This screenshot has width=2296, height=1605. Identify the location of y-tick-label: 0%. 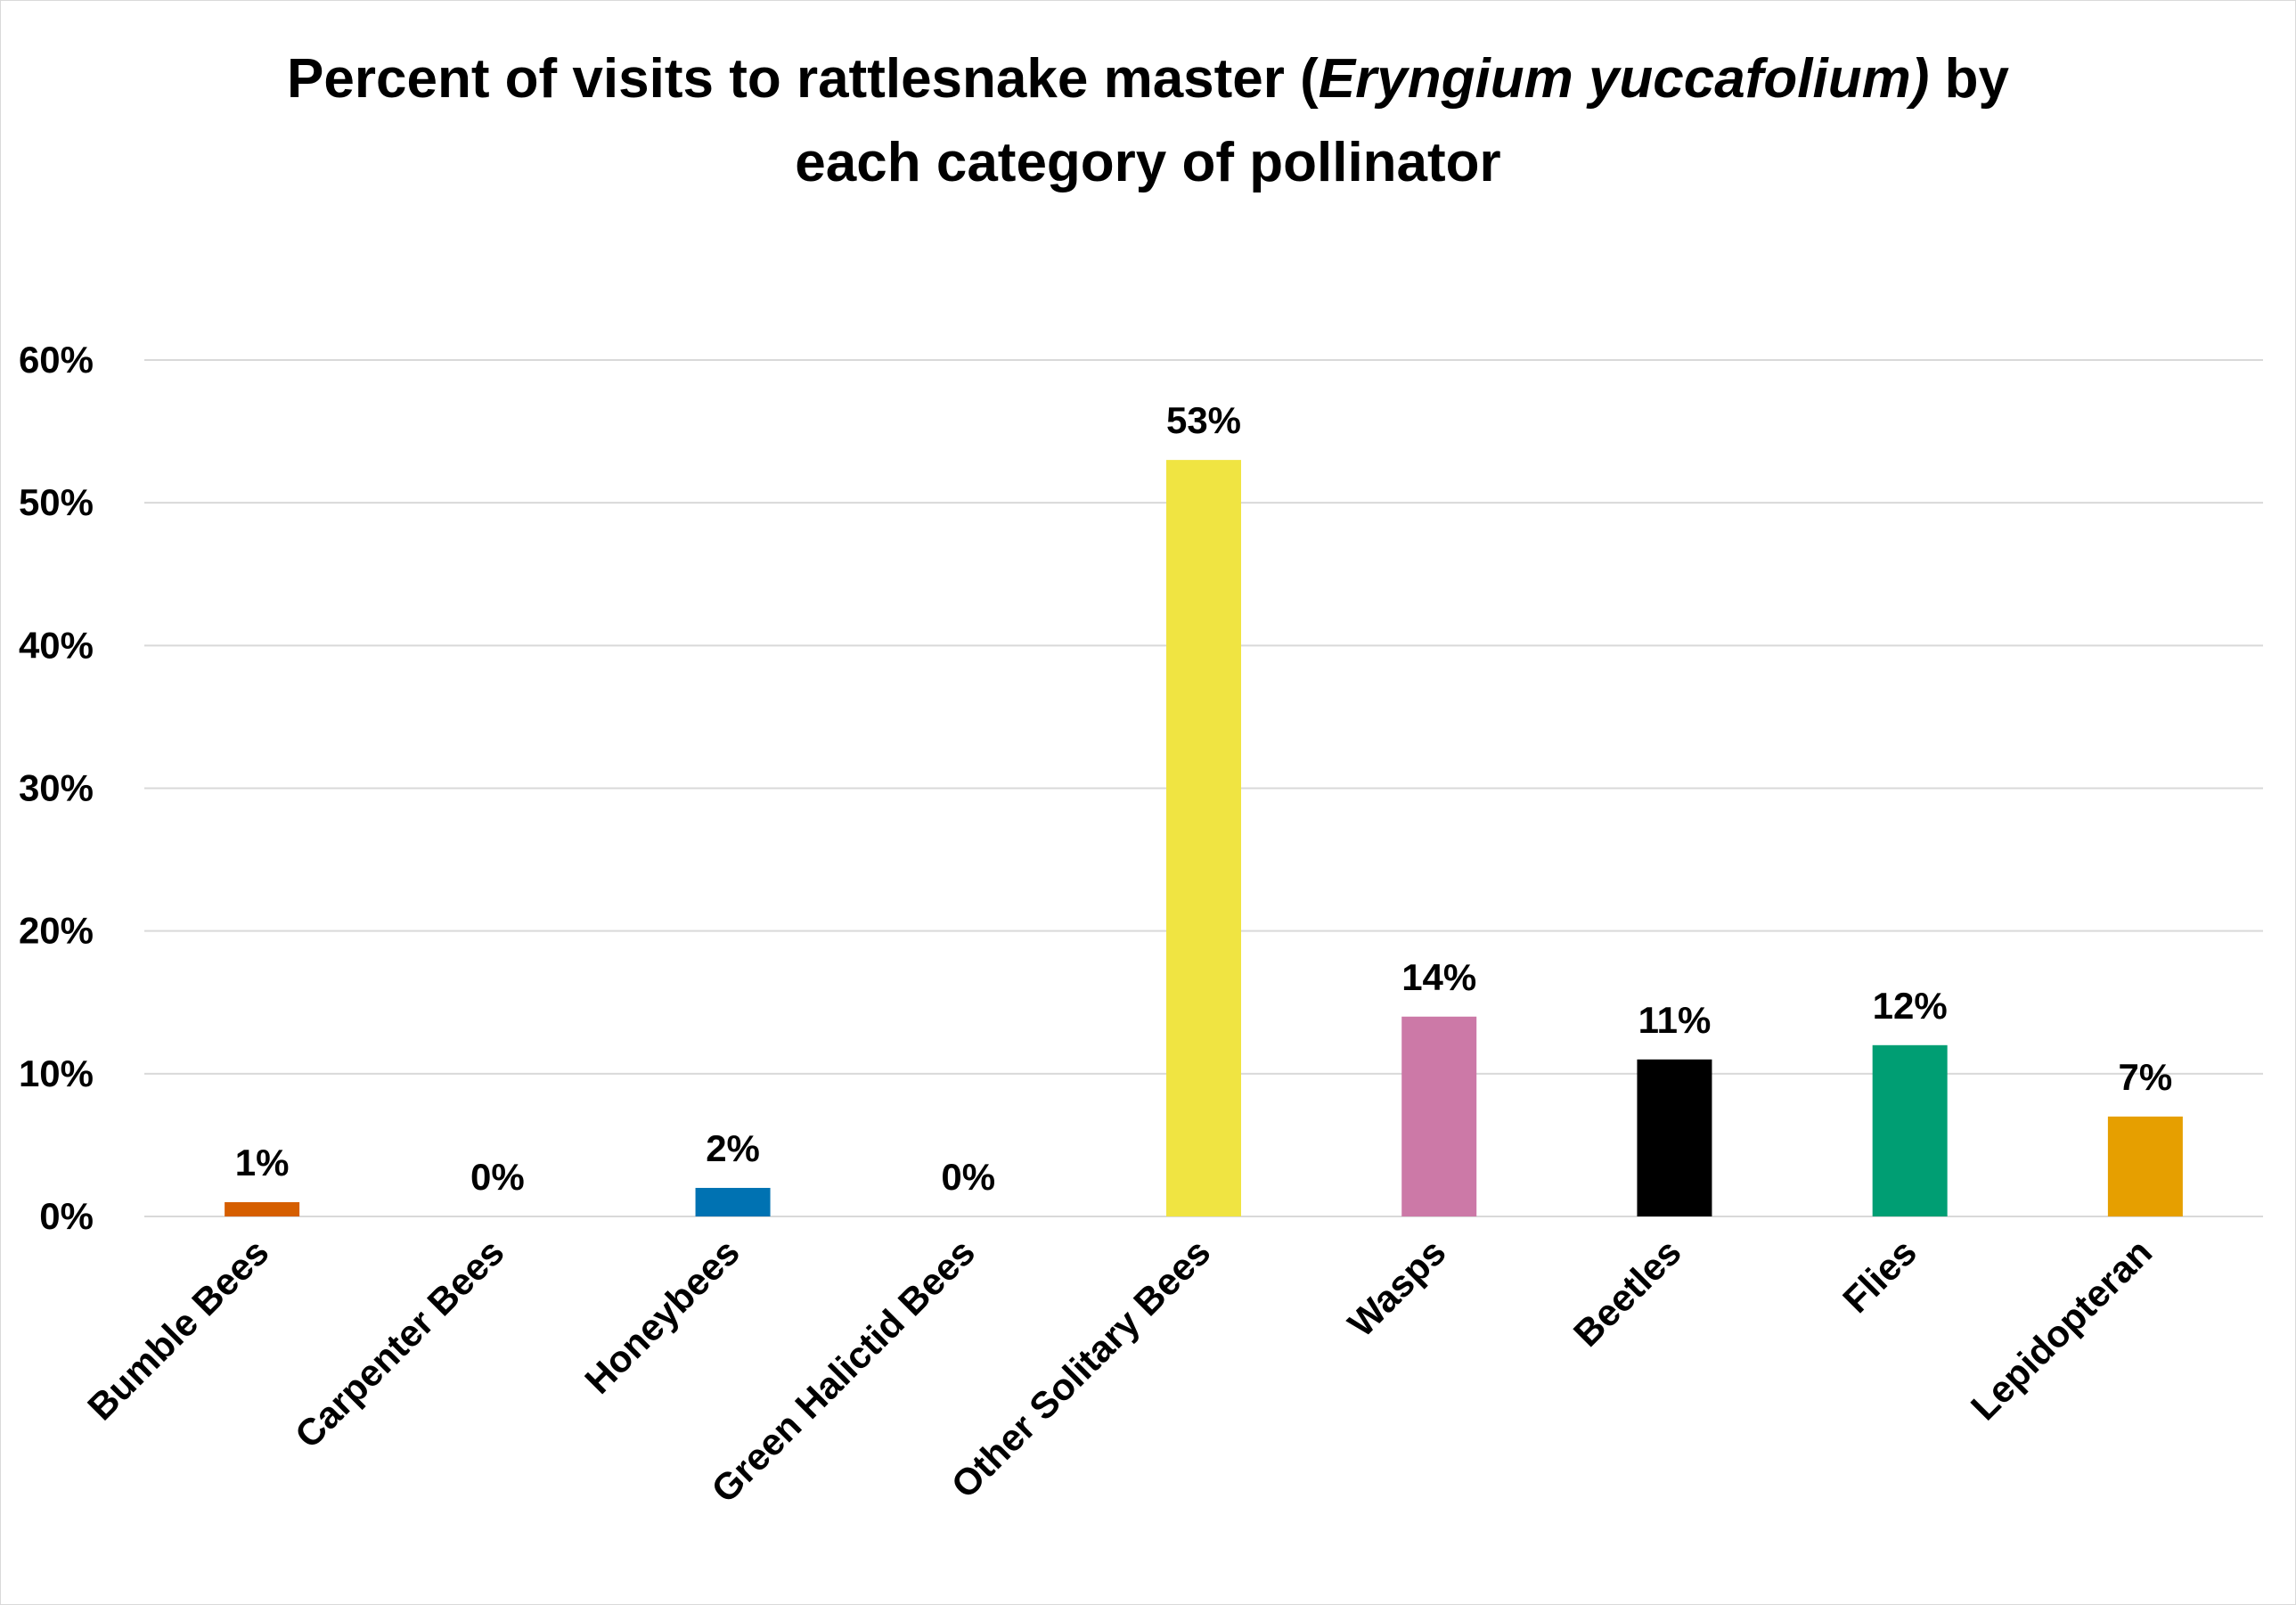
(66, 1216).